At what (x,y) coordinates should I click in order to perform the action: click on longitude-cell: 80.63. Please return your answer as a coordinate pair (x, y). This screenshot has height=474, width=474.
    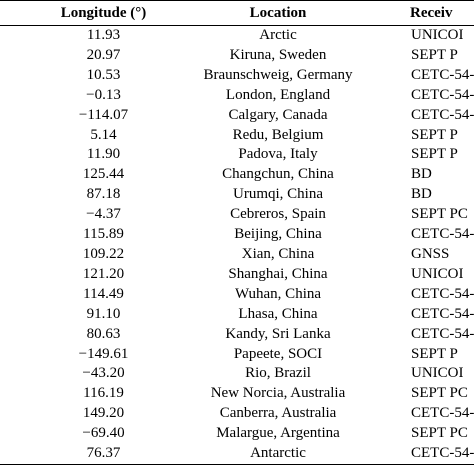
    Looking at the image, I should click on (103, 333).